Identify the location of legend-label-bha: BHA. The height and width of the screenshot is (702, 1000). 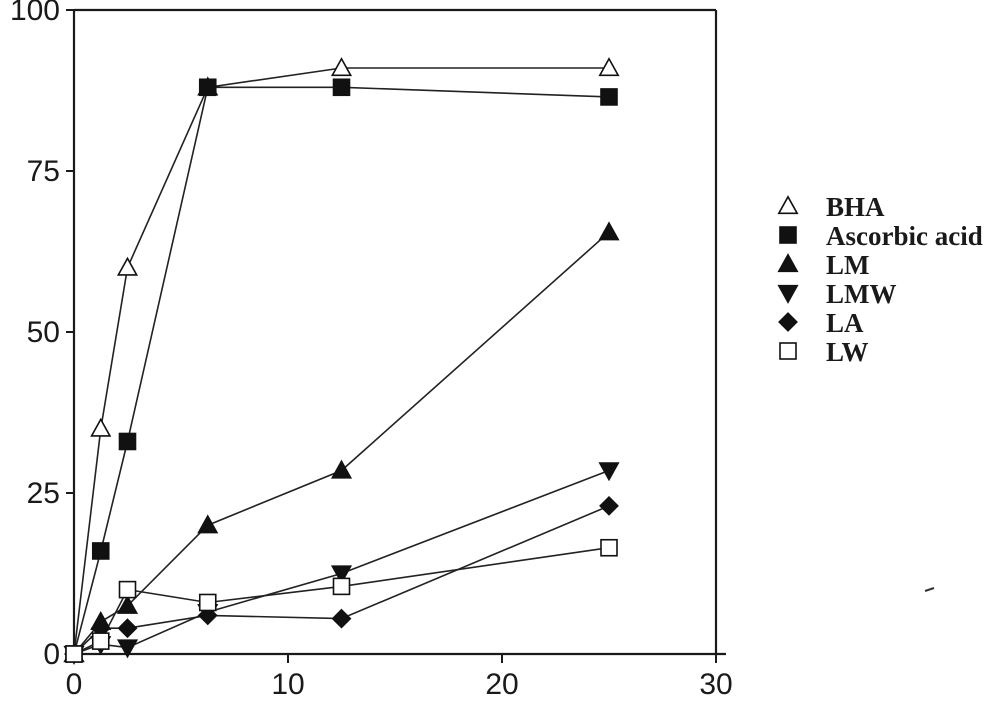
(855, 207).